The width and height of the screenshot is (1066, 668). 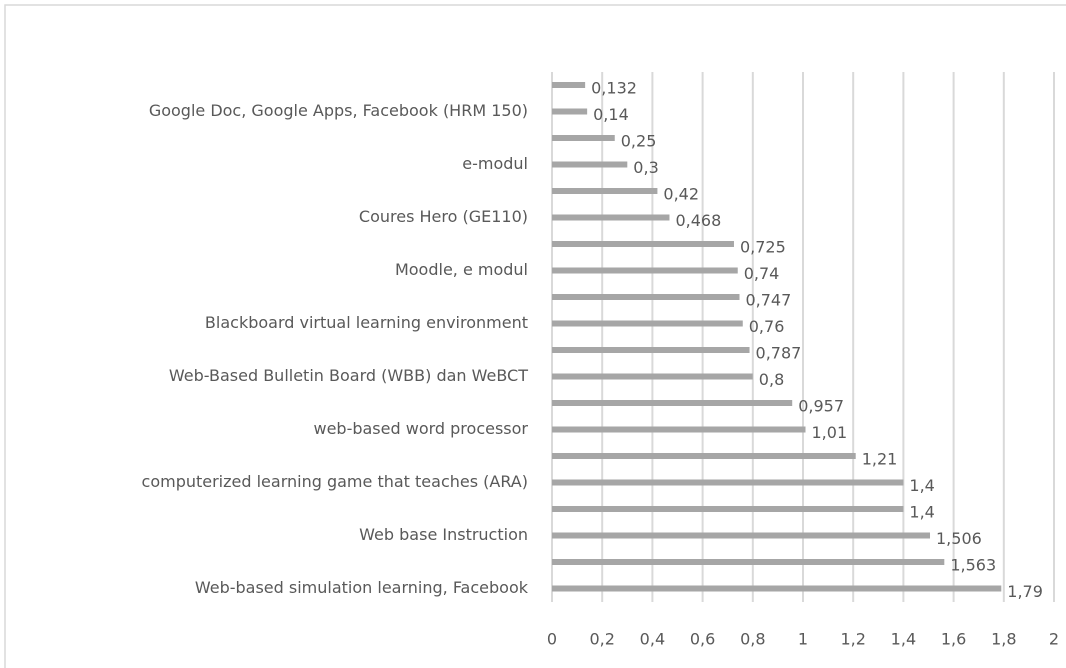 I want to click on x-tick-label: 1,2, so click(x=852, y=639).